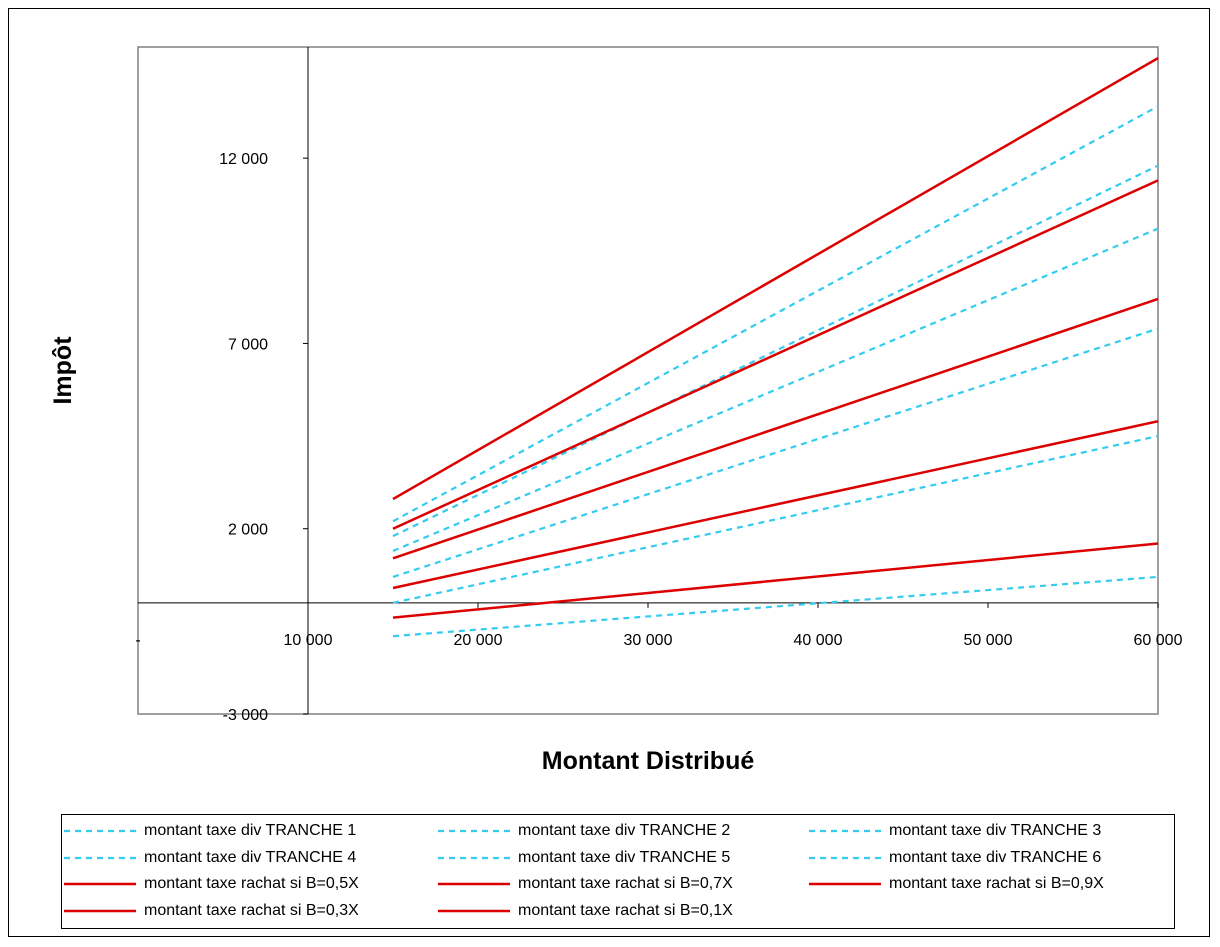 The width and height of the screenshot is (1220, 947). Describe the element at coordinates (251, 883) in the screenshot. I see `legend-label: montant taxe rachat si B=0,5X` at that location.